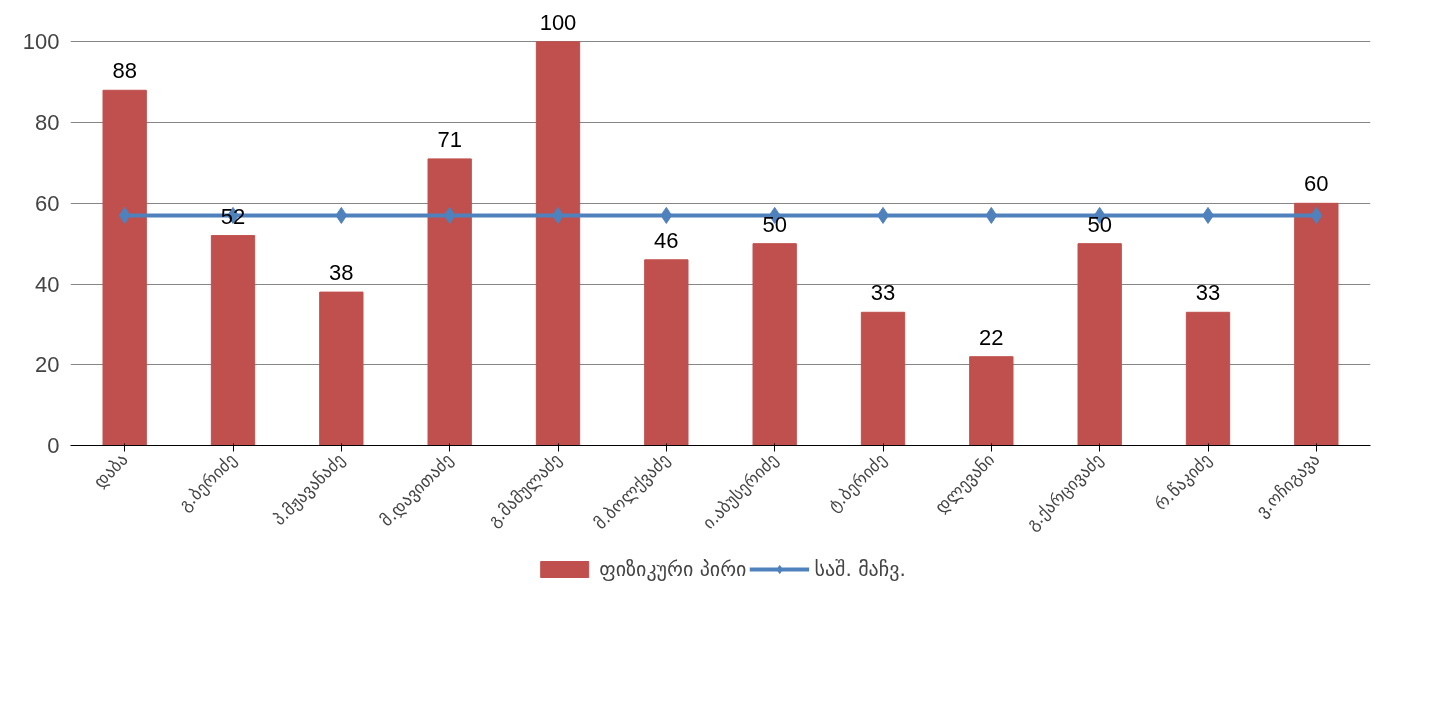 Image resolution: width=1447 pixels, height=710 pixels. Describe the element at coordinates (991, 337) in the screenshot. I see `data-label: 22` at that location.